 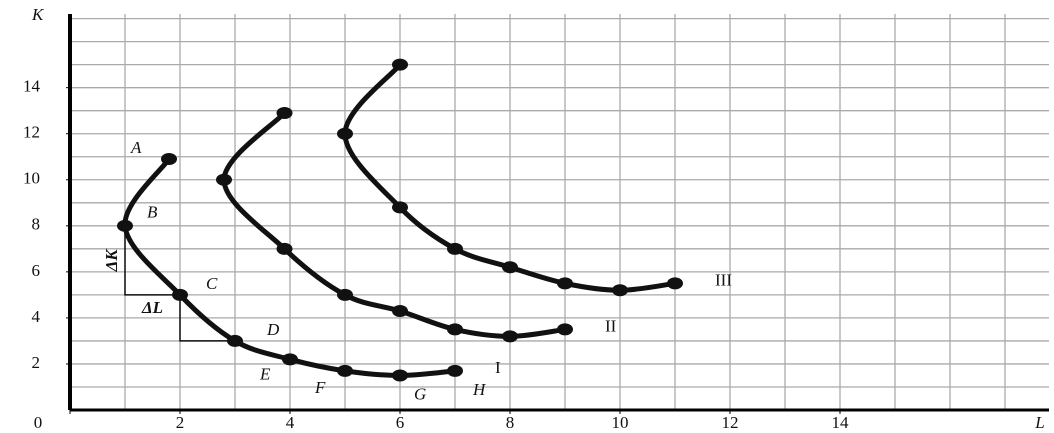 I want to click on y-tick-label: 6, so click(x=36, y=270).